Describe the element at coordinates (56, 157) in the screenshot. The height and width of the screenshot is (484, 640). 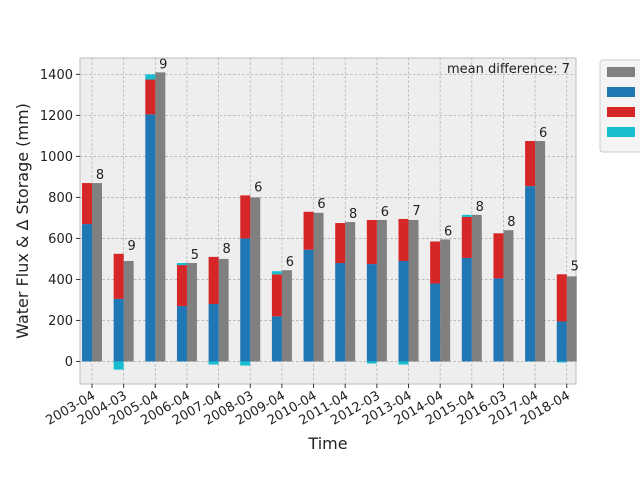
I see `y-tick-label: 1000` at that location.